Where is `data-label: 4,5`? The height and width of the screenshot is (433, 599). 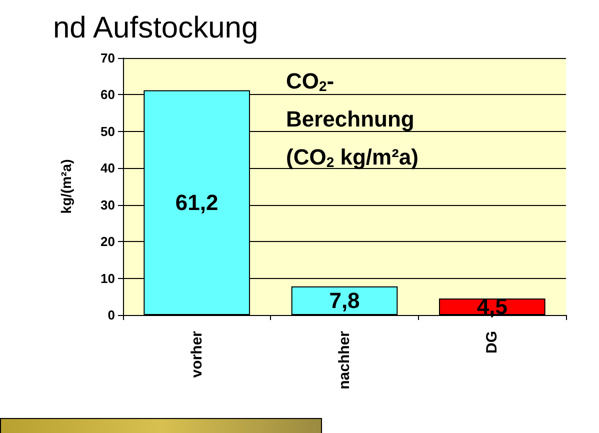
data-label: 4,5 is located at coordinates (492, 307).